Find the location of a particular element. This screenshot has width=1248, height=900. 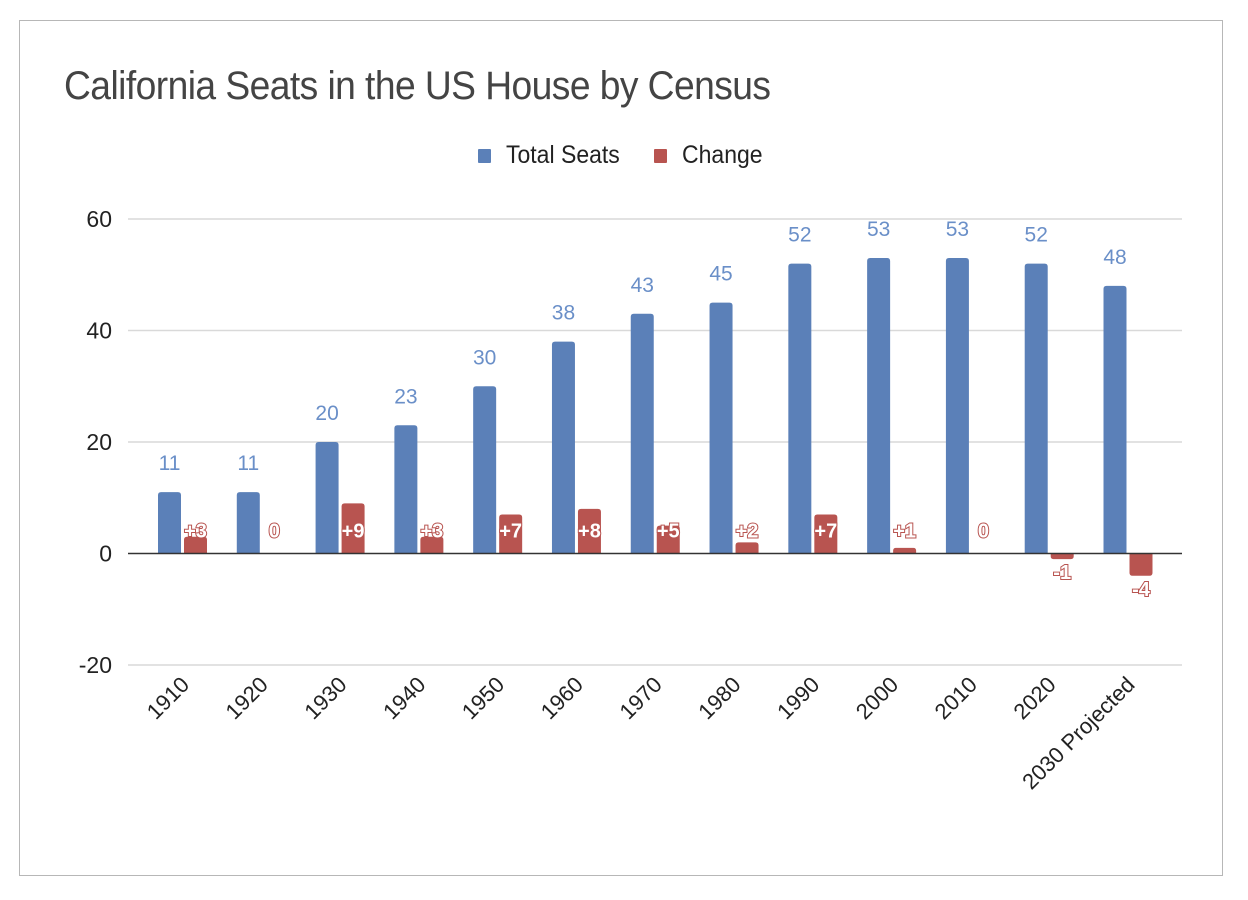

data-label-change: +9 is located at coordinates (353, 532).